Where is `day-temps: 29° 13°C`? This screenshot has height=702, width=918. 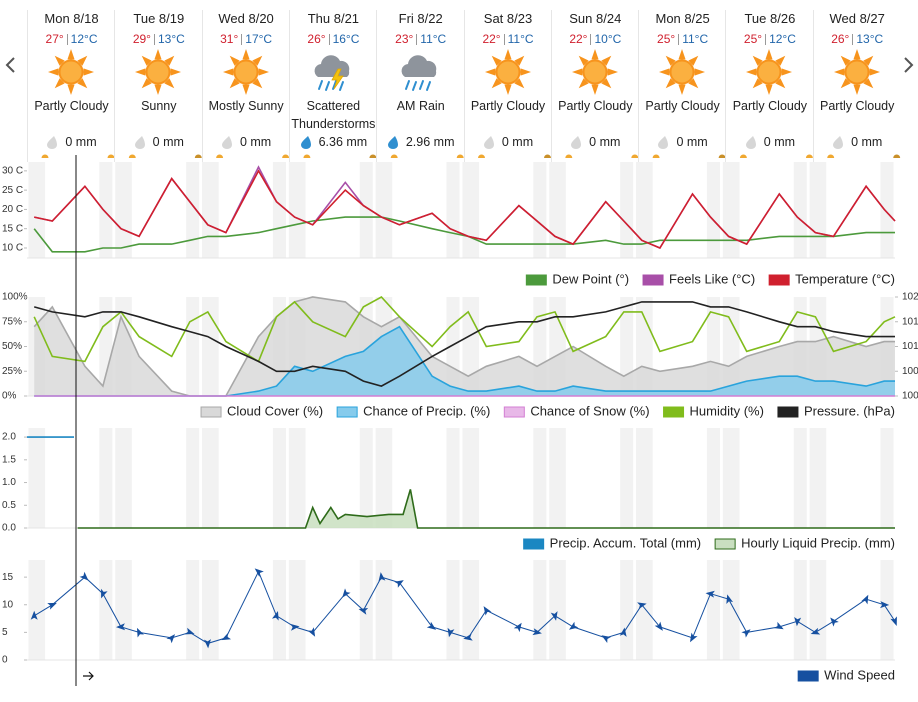
day-temps: 29° 13°C is located at coordinates (158, 39).